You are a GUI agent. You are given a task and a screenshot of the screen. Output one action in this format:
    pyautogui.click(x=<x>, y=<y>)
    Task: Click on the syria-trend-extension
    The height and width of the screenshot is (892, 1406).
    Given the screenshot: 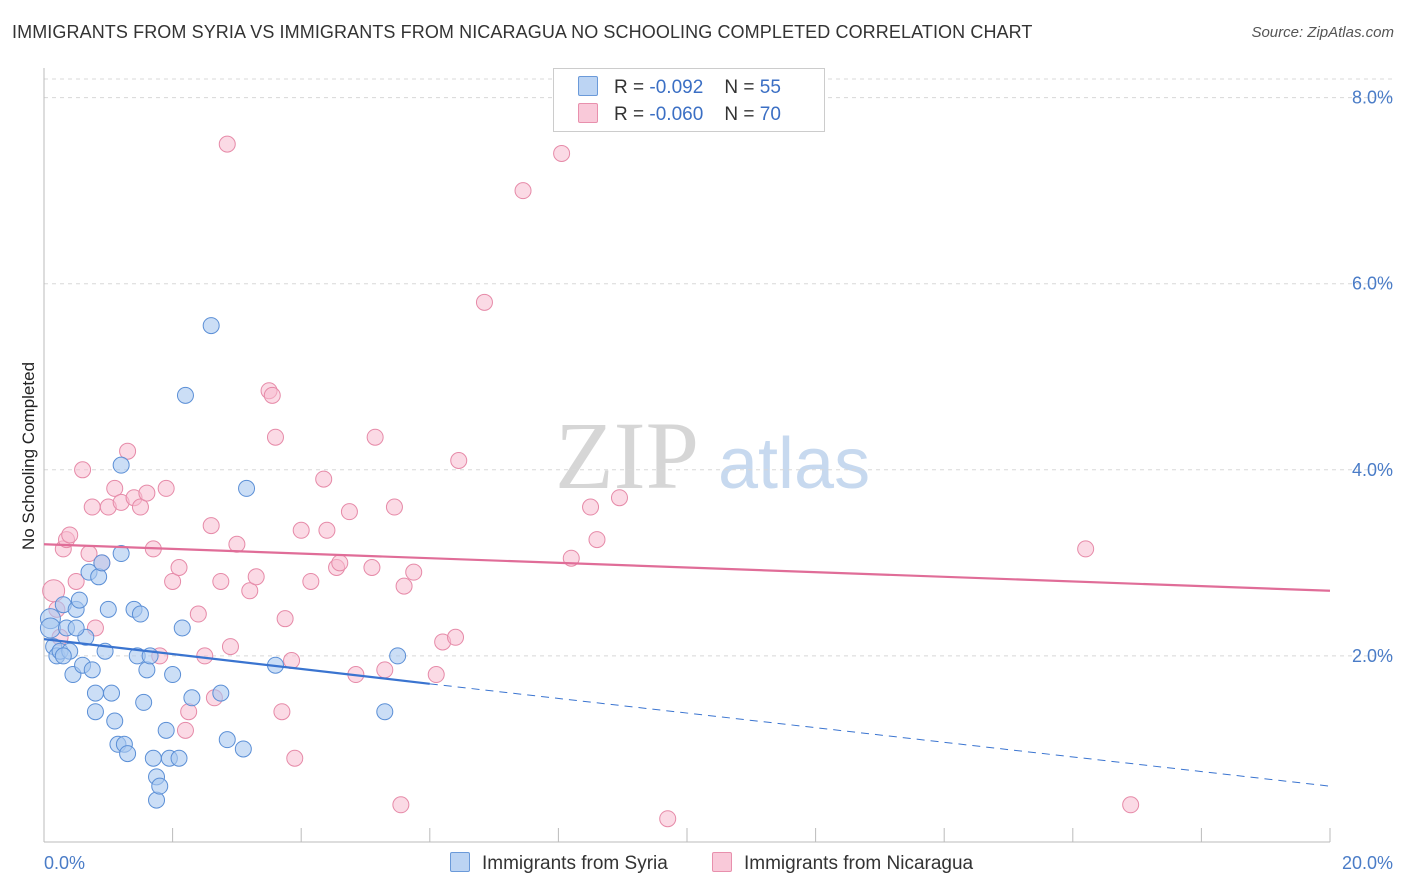 What is the action you would take?
    pyautogui.click(x=880, y=735)
    